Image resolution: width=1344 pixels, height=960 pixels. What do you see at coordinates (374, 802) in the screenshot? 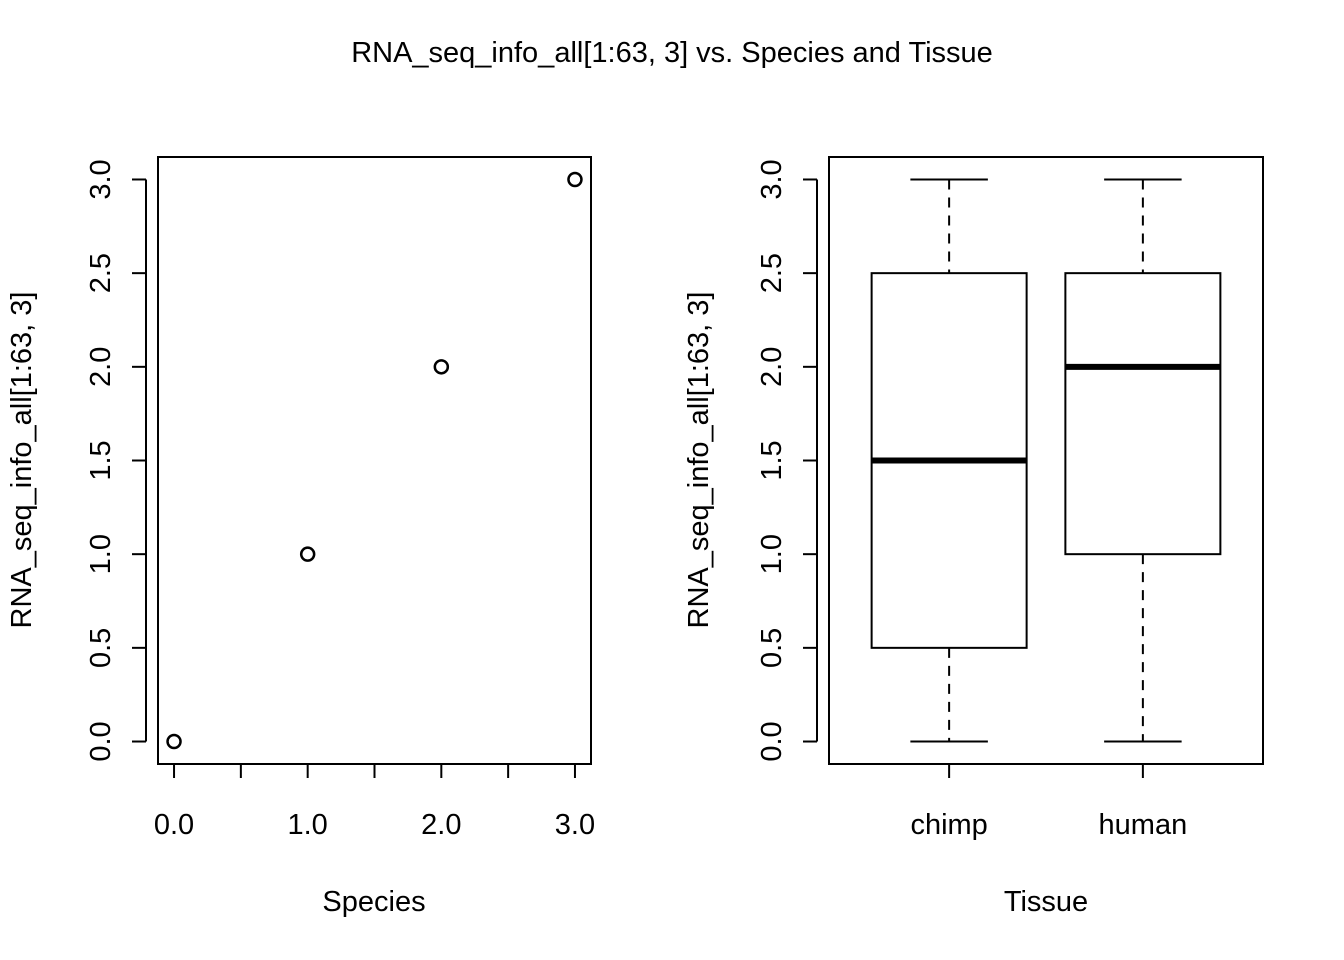
I see `scatter-x-axis: 0.0 1.0 2.0 3.0` at bounding box center [374, 802].